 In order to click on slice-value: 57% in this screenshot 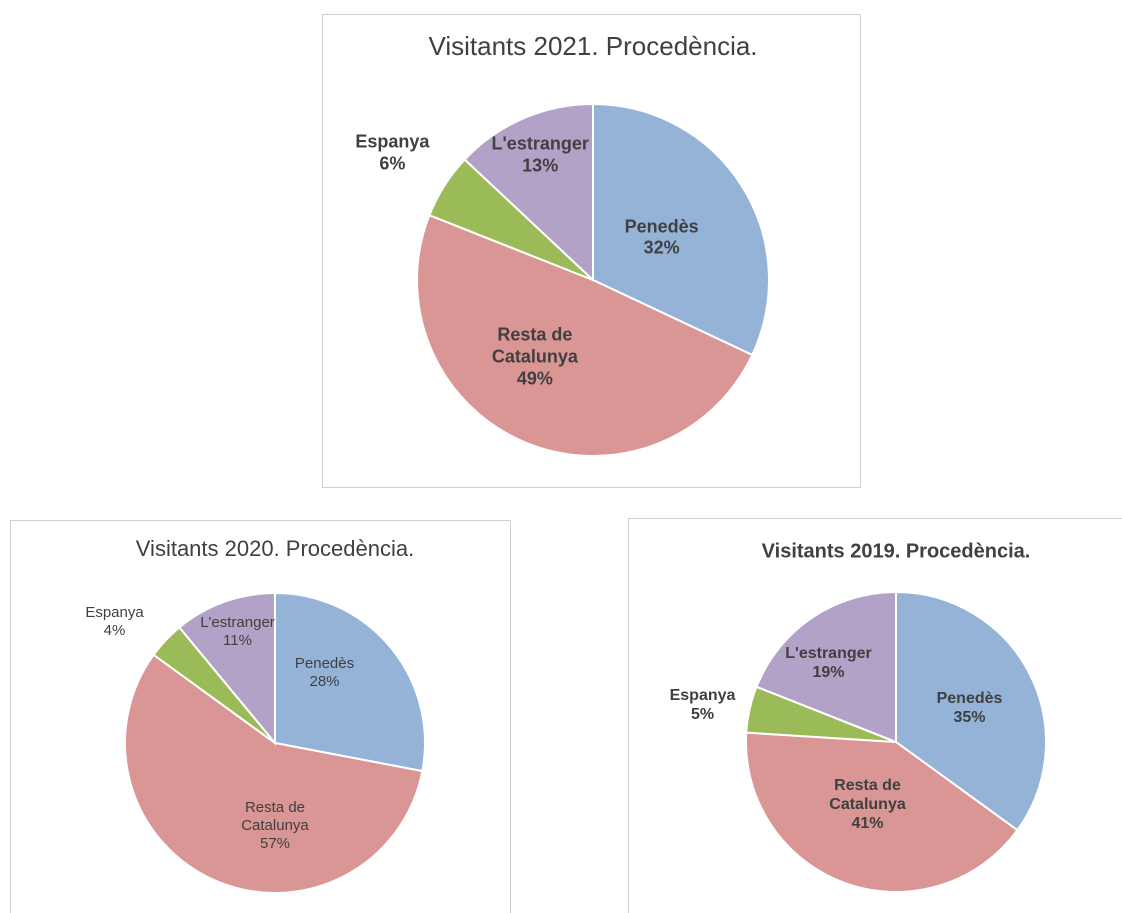, I will do `click(275, 843)`.